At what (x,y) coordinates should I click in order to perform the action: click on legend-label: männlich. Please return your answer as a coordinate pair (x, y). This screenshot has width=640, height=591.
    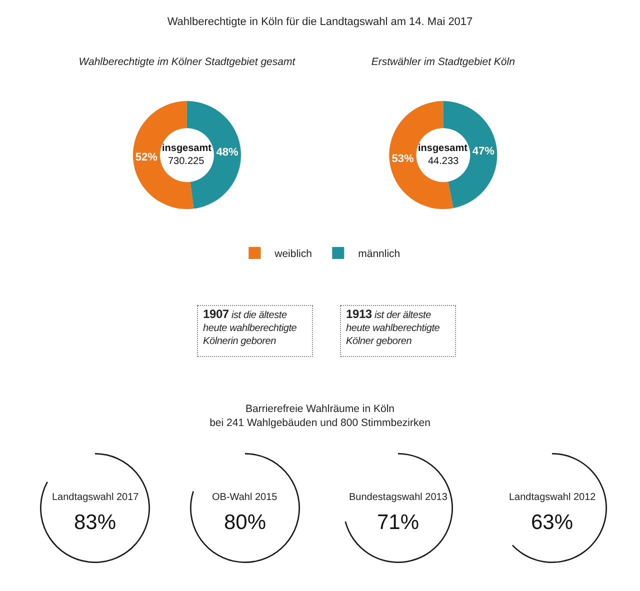
    Looking at the image, I should click on (379, 254).